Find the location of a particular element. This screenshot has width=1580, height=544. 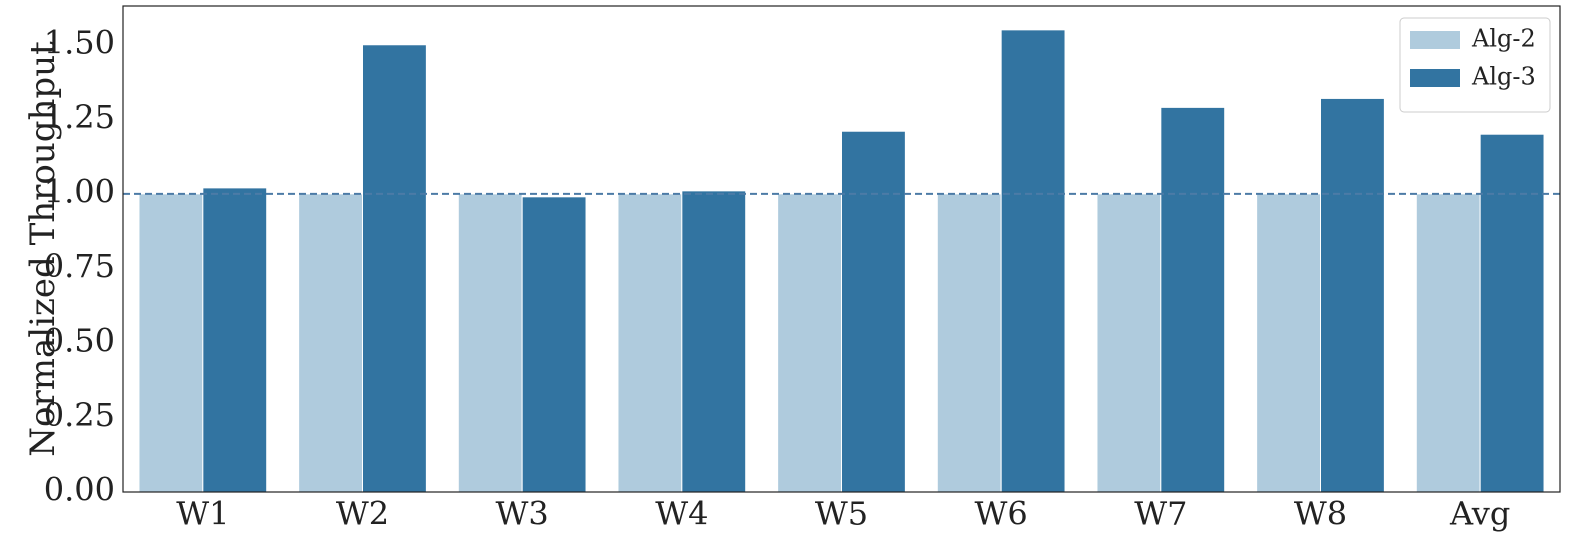

x-tick-label: Avg is located at coordinates (1479, 514).